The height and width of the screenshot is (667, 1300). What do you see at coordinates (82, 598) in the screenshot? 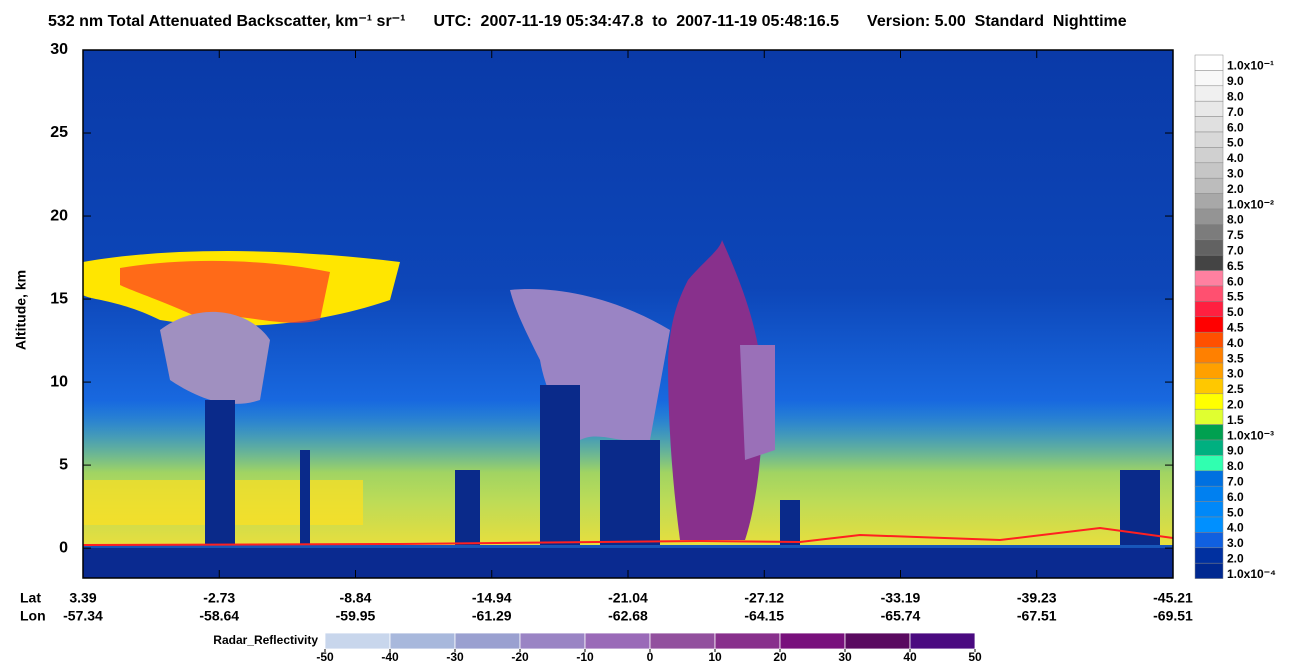
I see `lat-label: 3.39` at bounding box center [82, 598].